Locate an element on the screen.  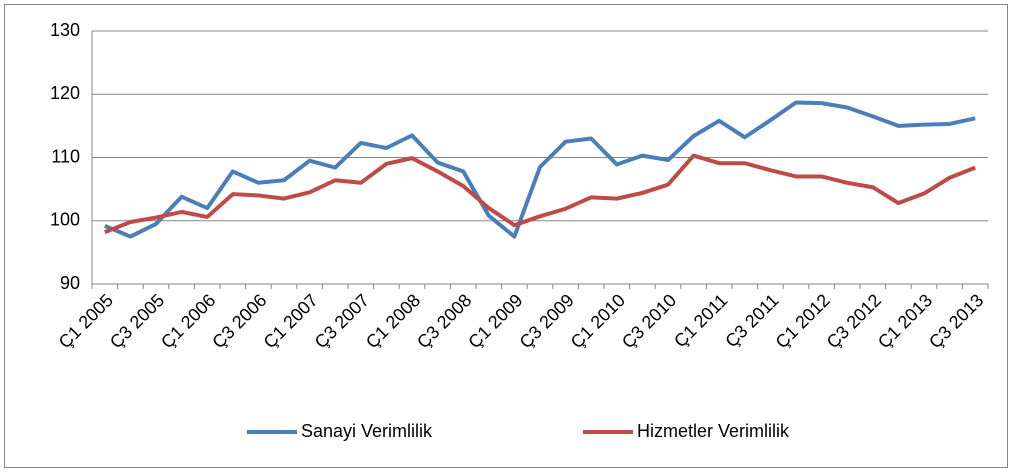
legend-label: Hizmetler Verimlilik is located at coordinates (713, 431).